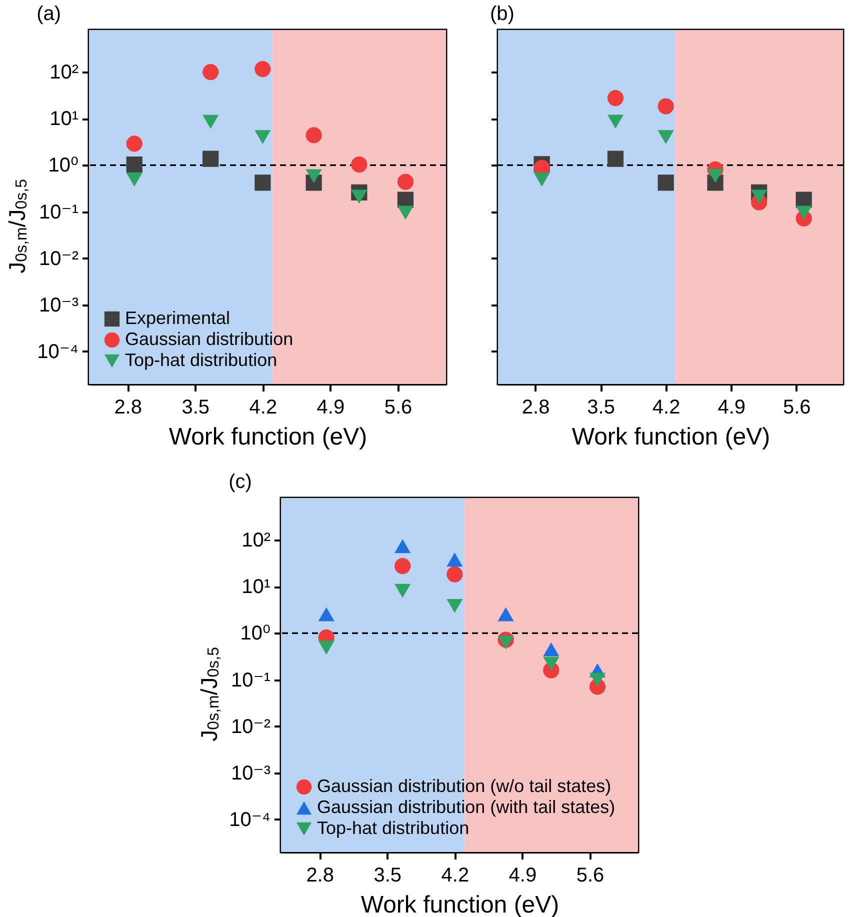 This screenshot has width=864, height=917. What do you see at coordinates (502, 14) in the screenshot?
I see `chart-title: (b)` at bounding box center [502, 14].